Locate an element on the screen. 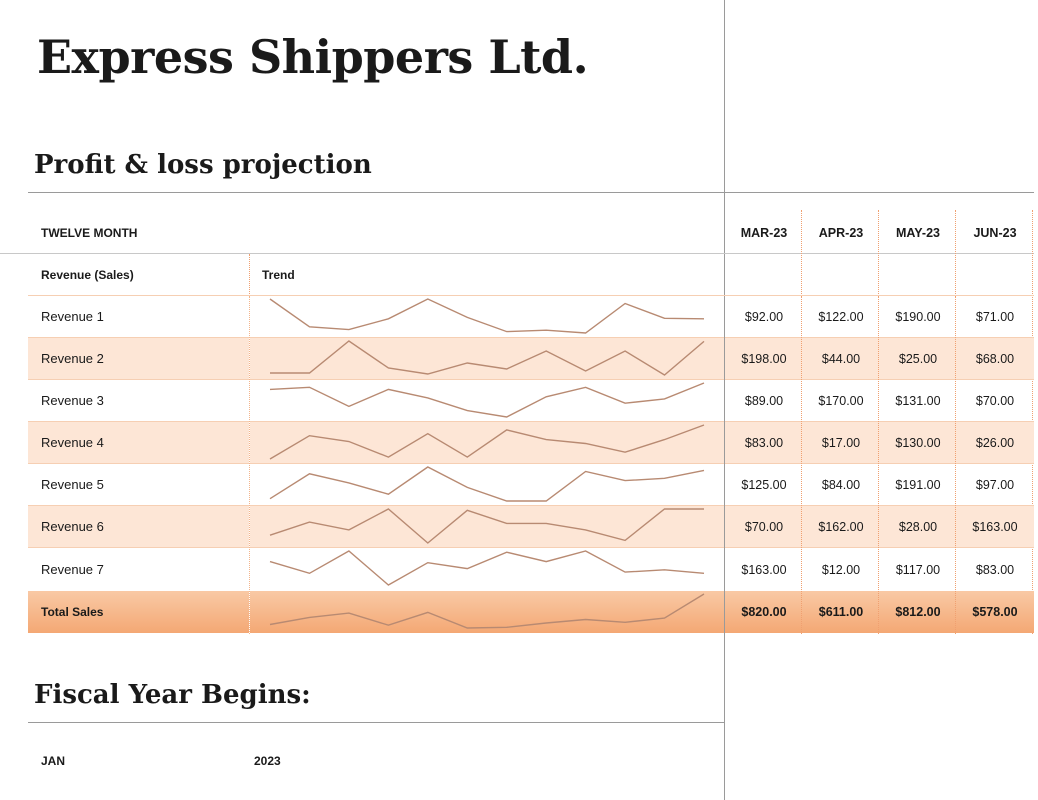 Image resolution: width=1038 pixels, height=800 pixels. row-label: Revenue 1 is located at coordinates (72, 316).